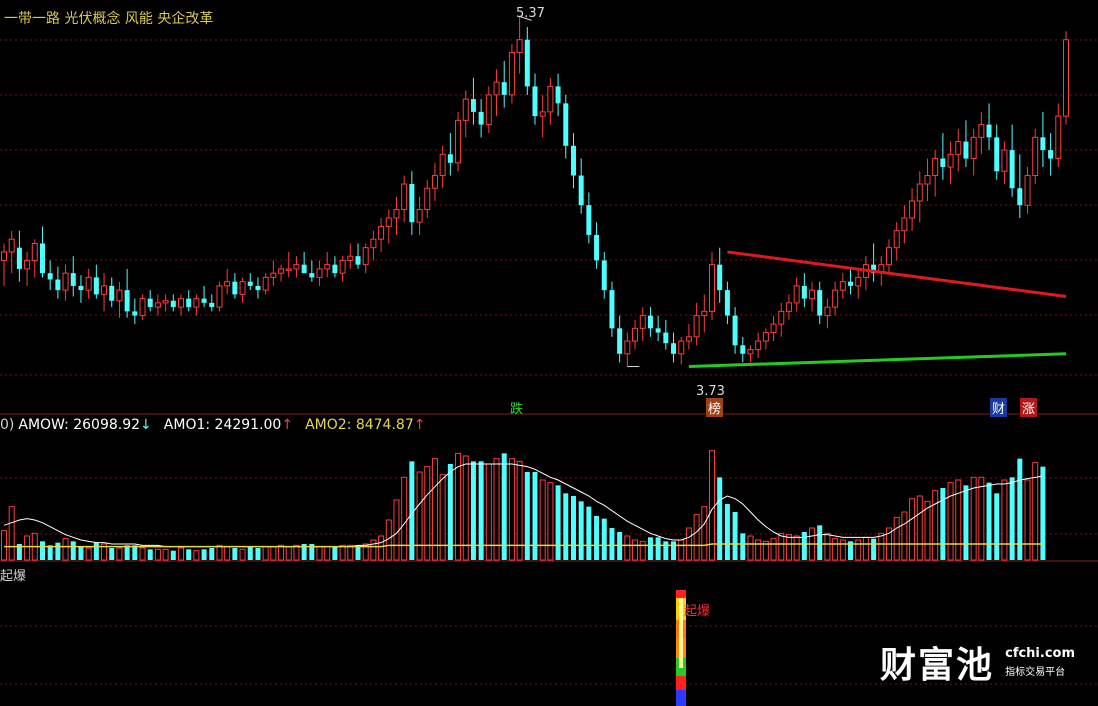 Image resolution: width=1098 pixels, height=706 pixels. I want to click on high-price-label: 5.37, so click(530, 13).